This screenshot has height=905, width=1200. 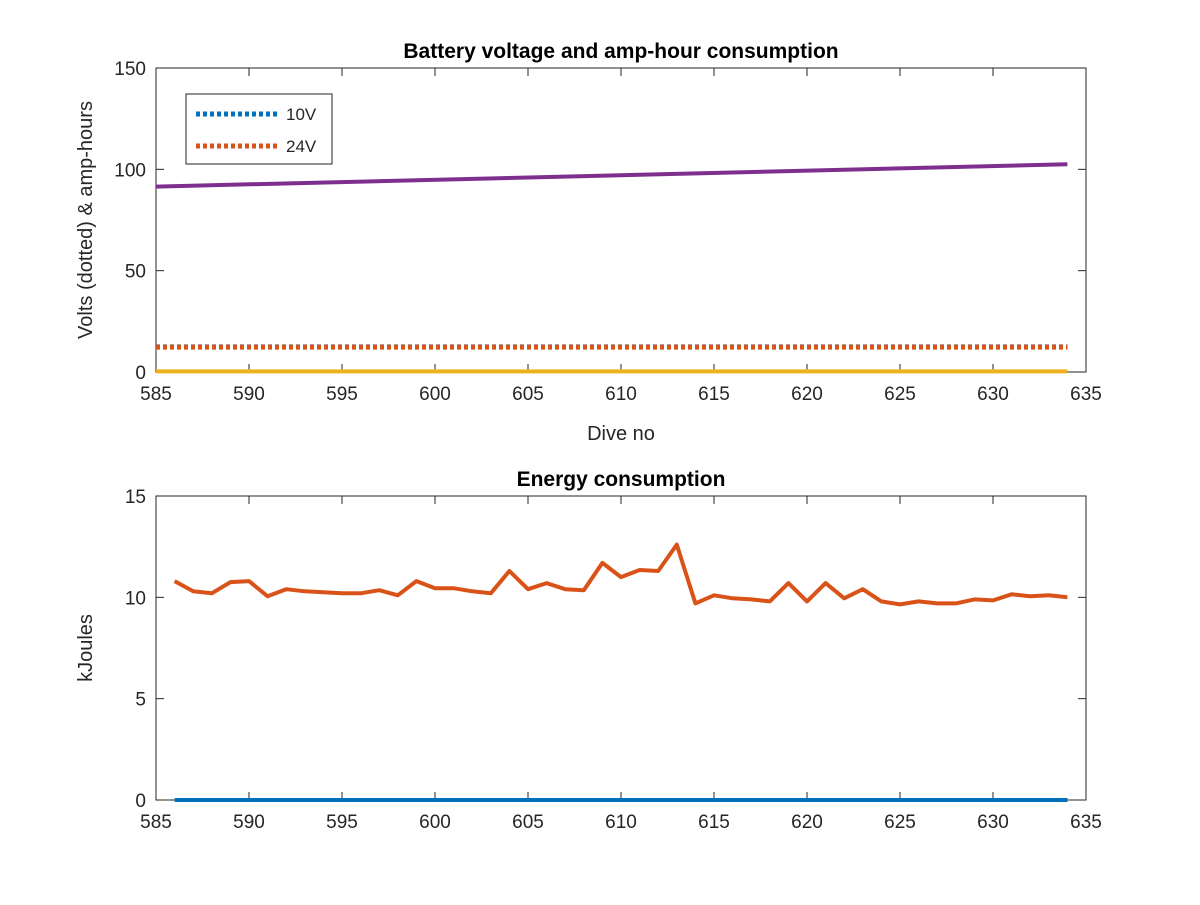 I want to click on legend-label-10v: 10V, so click(x=301, y=114).